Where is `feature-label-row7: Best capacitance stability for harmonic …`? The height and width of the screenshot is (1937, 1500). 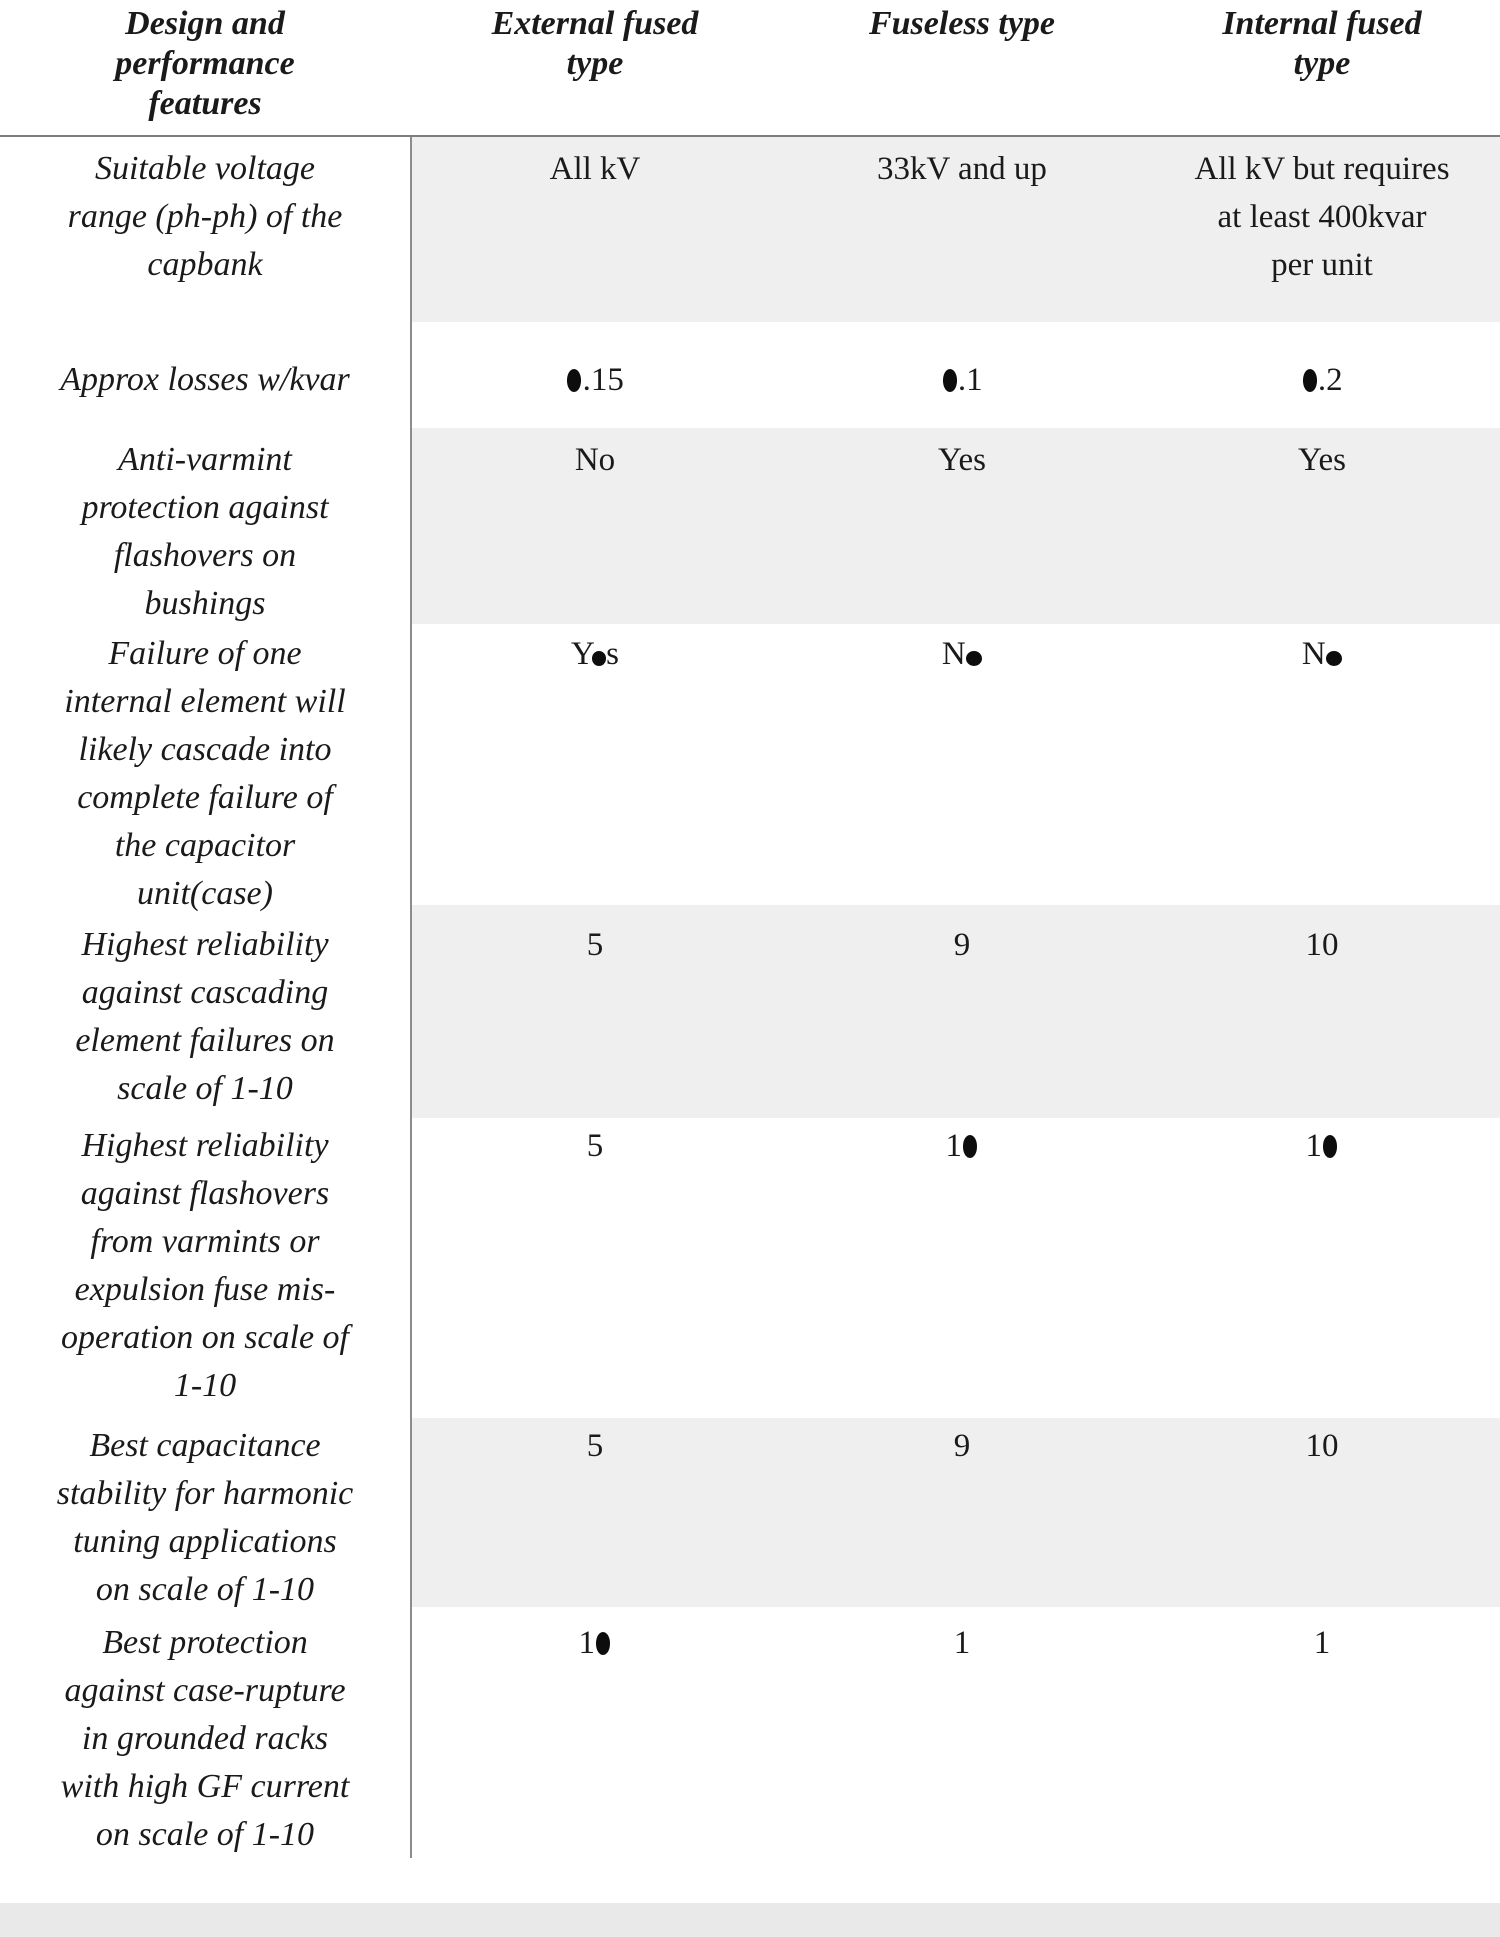 feature-label-row7: Best capacitance stability for harmonic … is located at coordinates (205, 1517).